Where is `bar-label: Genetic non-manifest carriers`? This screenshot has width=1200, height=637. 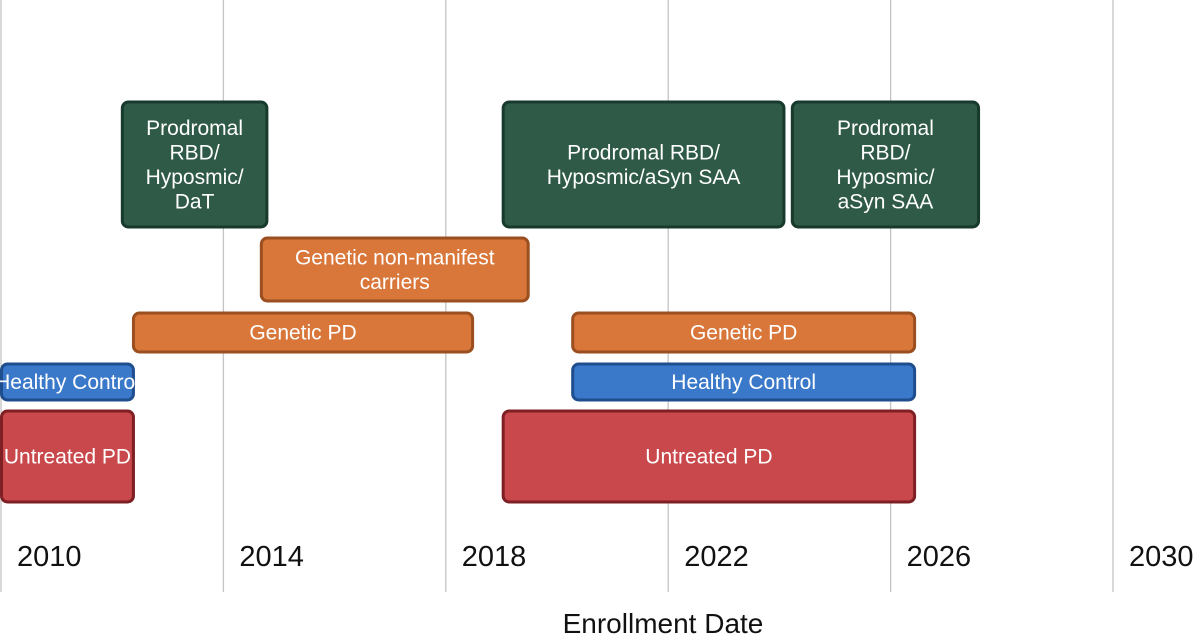
bar-label: Genetic non-manifest carriers is located at coordinates (395, 270).